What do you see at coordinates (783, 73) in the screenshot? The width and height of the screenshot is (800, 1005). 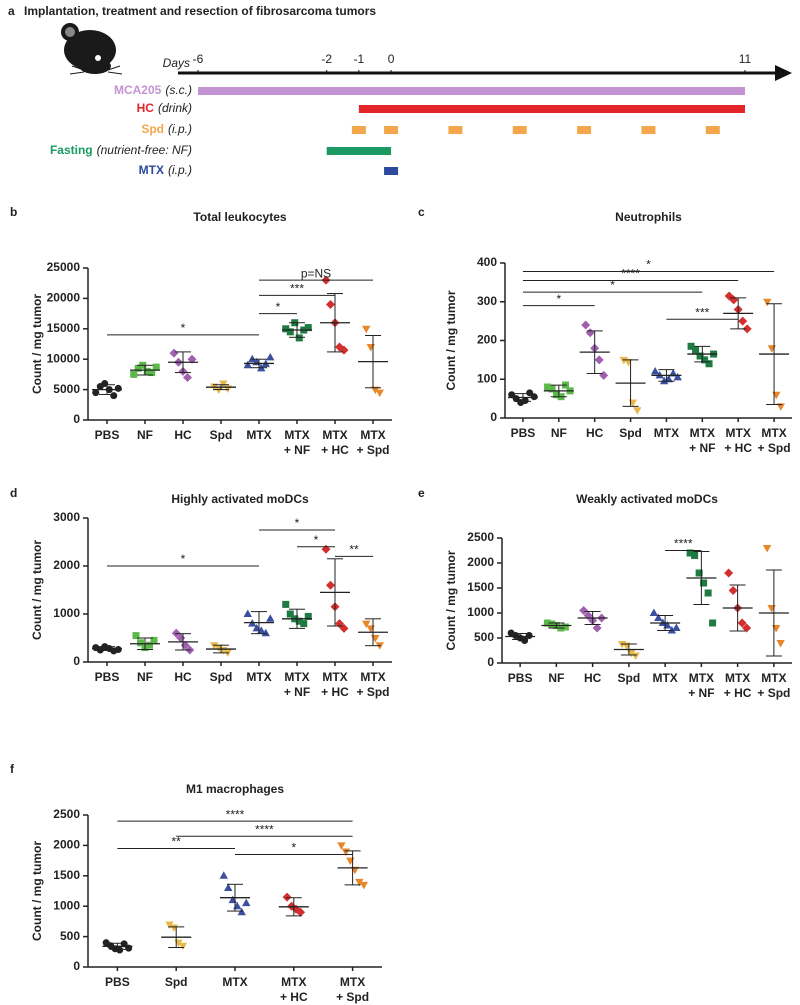 I see `axis-arrow` at bounding box center [783, 73].